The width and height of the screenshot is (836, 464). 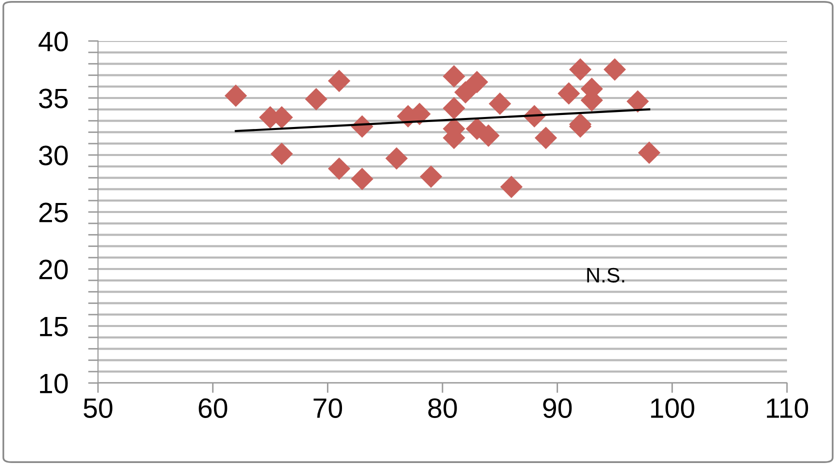 What do you see at coordinates (53, 156) in the screenshot?
I see `y-tick-label: 30` at bounding box center [53, 156].